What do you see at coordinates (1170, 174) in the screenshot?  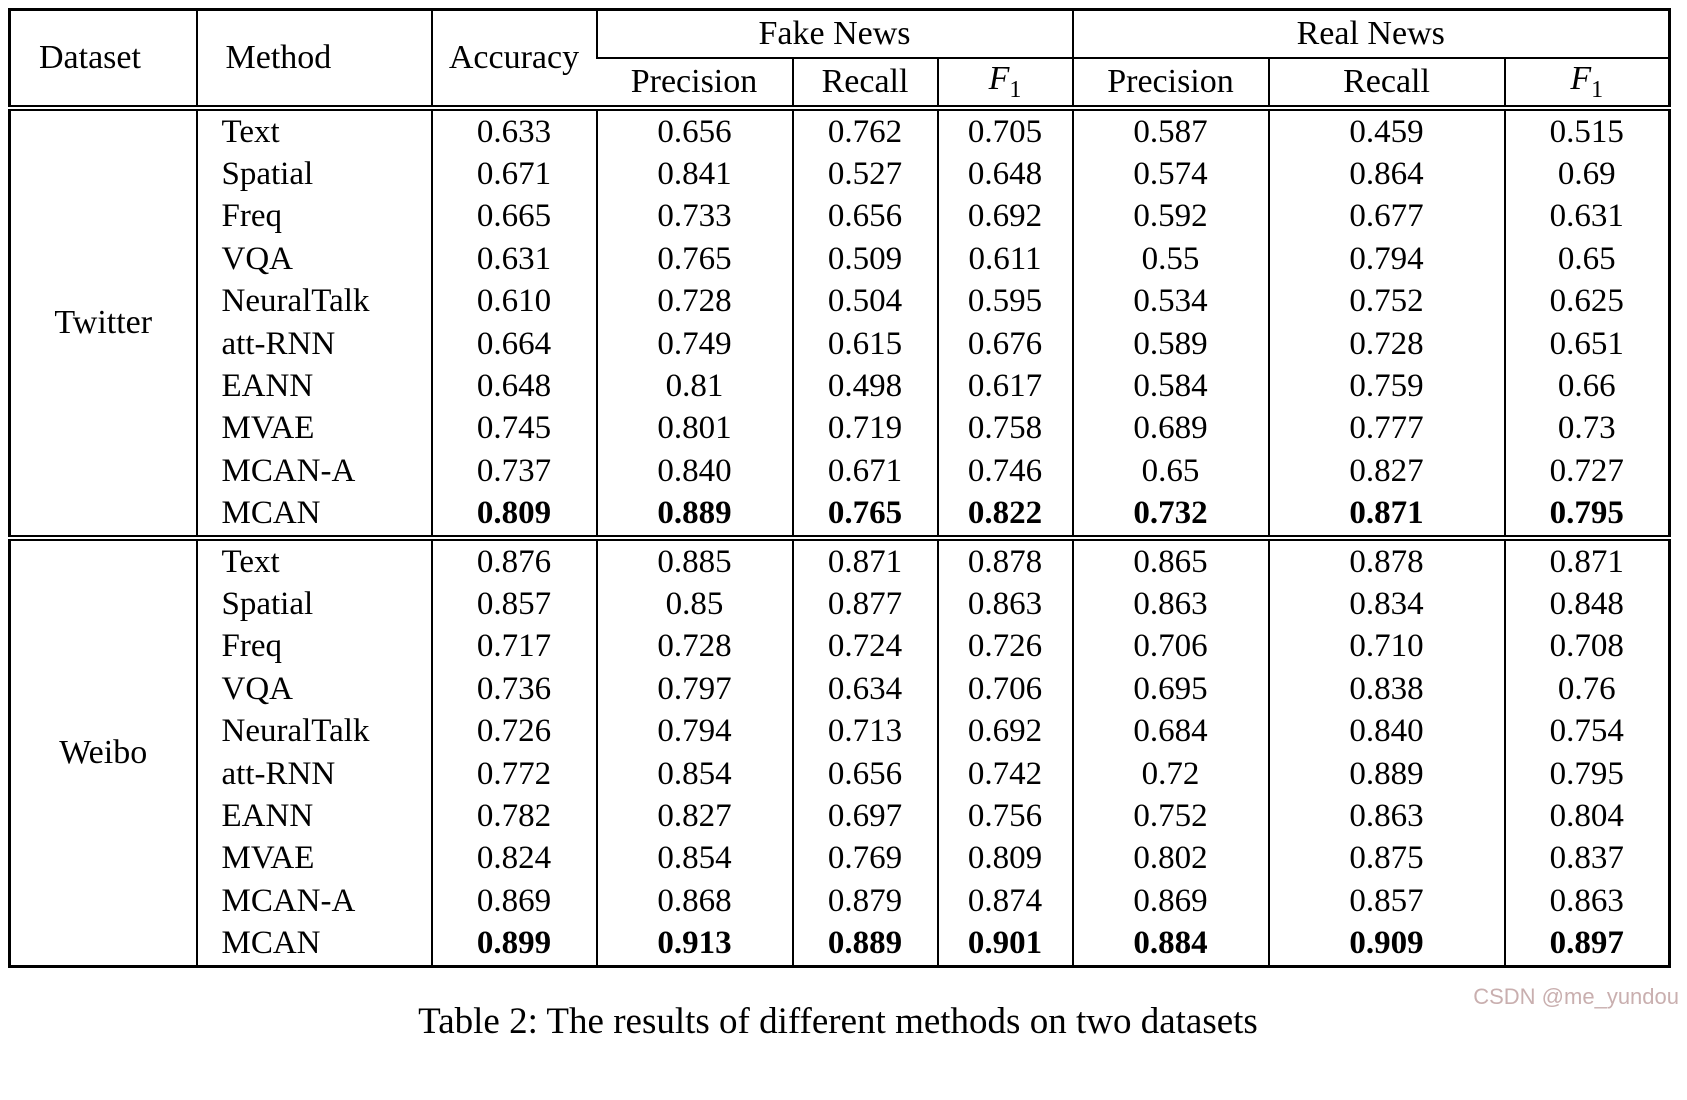 I see `value-cell: 0.574` at bounding box center [1170, 174].